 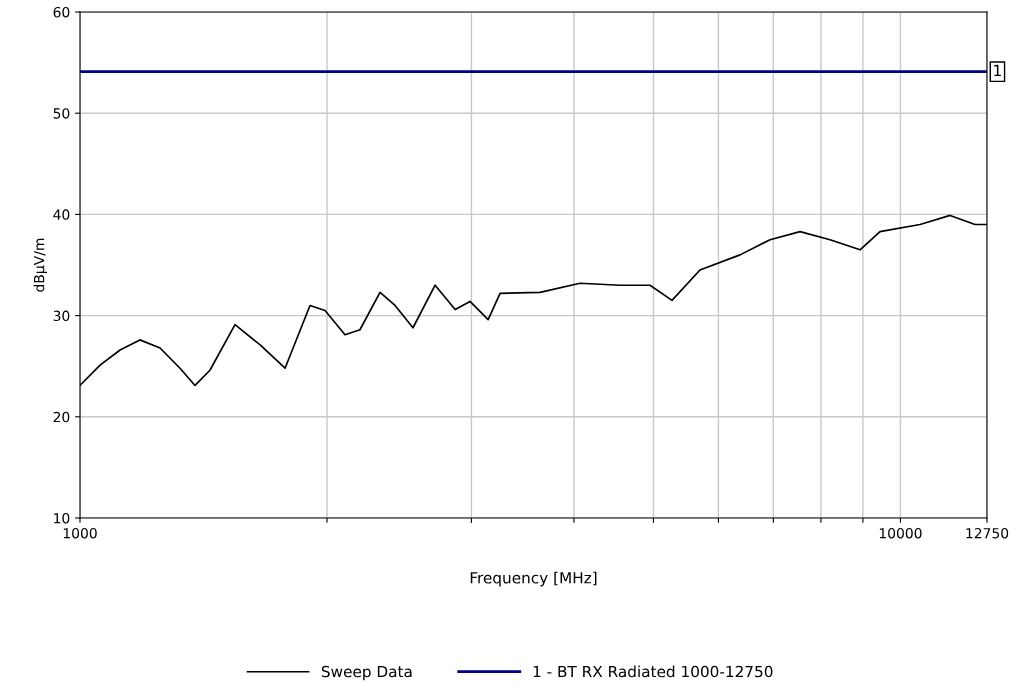 I want to click on x-tick-label: 10000, so click(x=900, y=533).